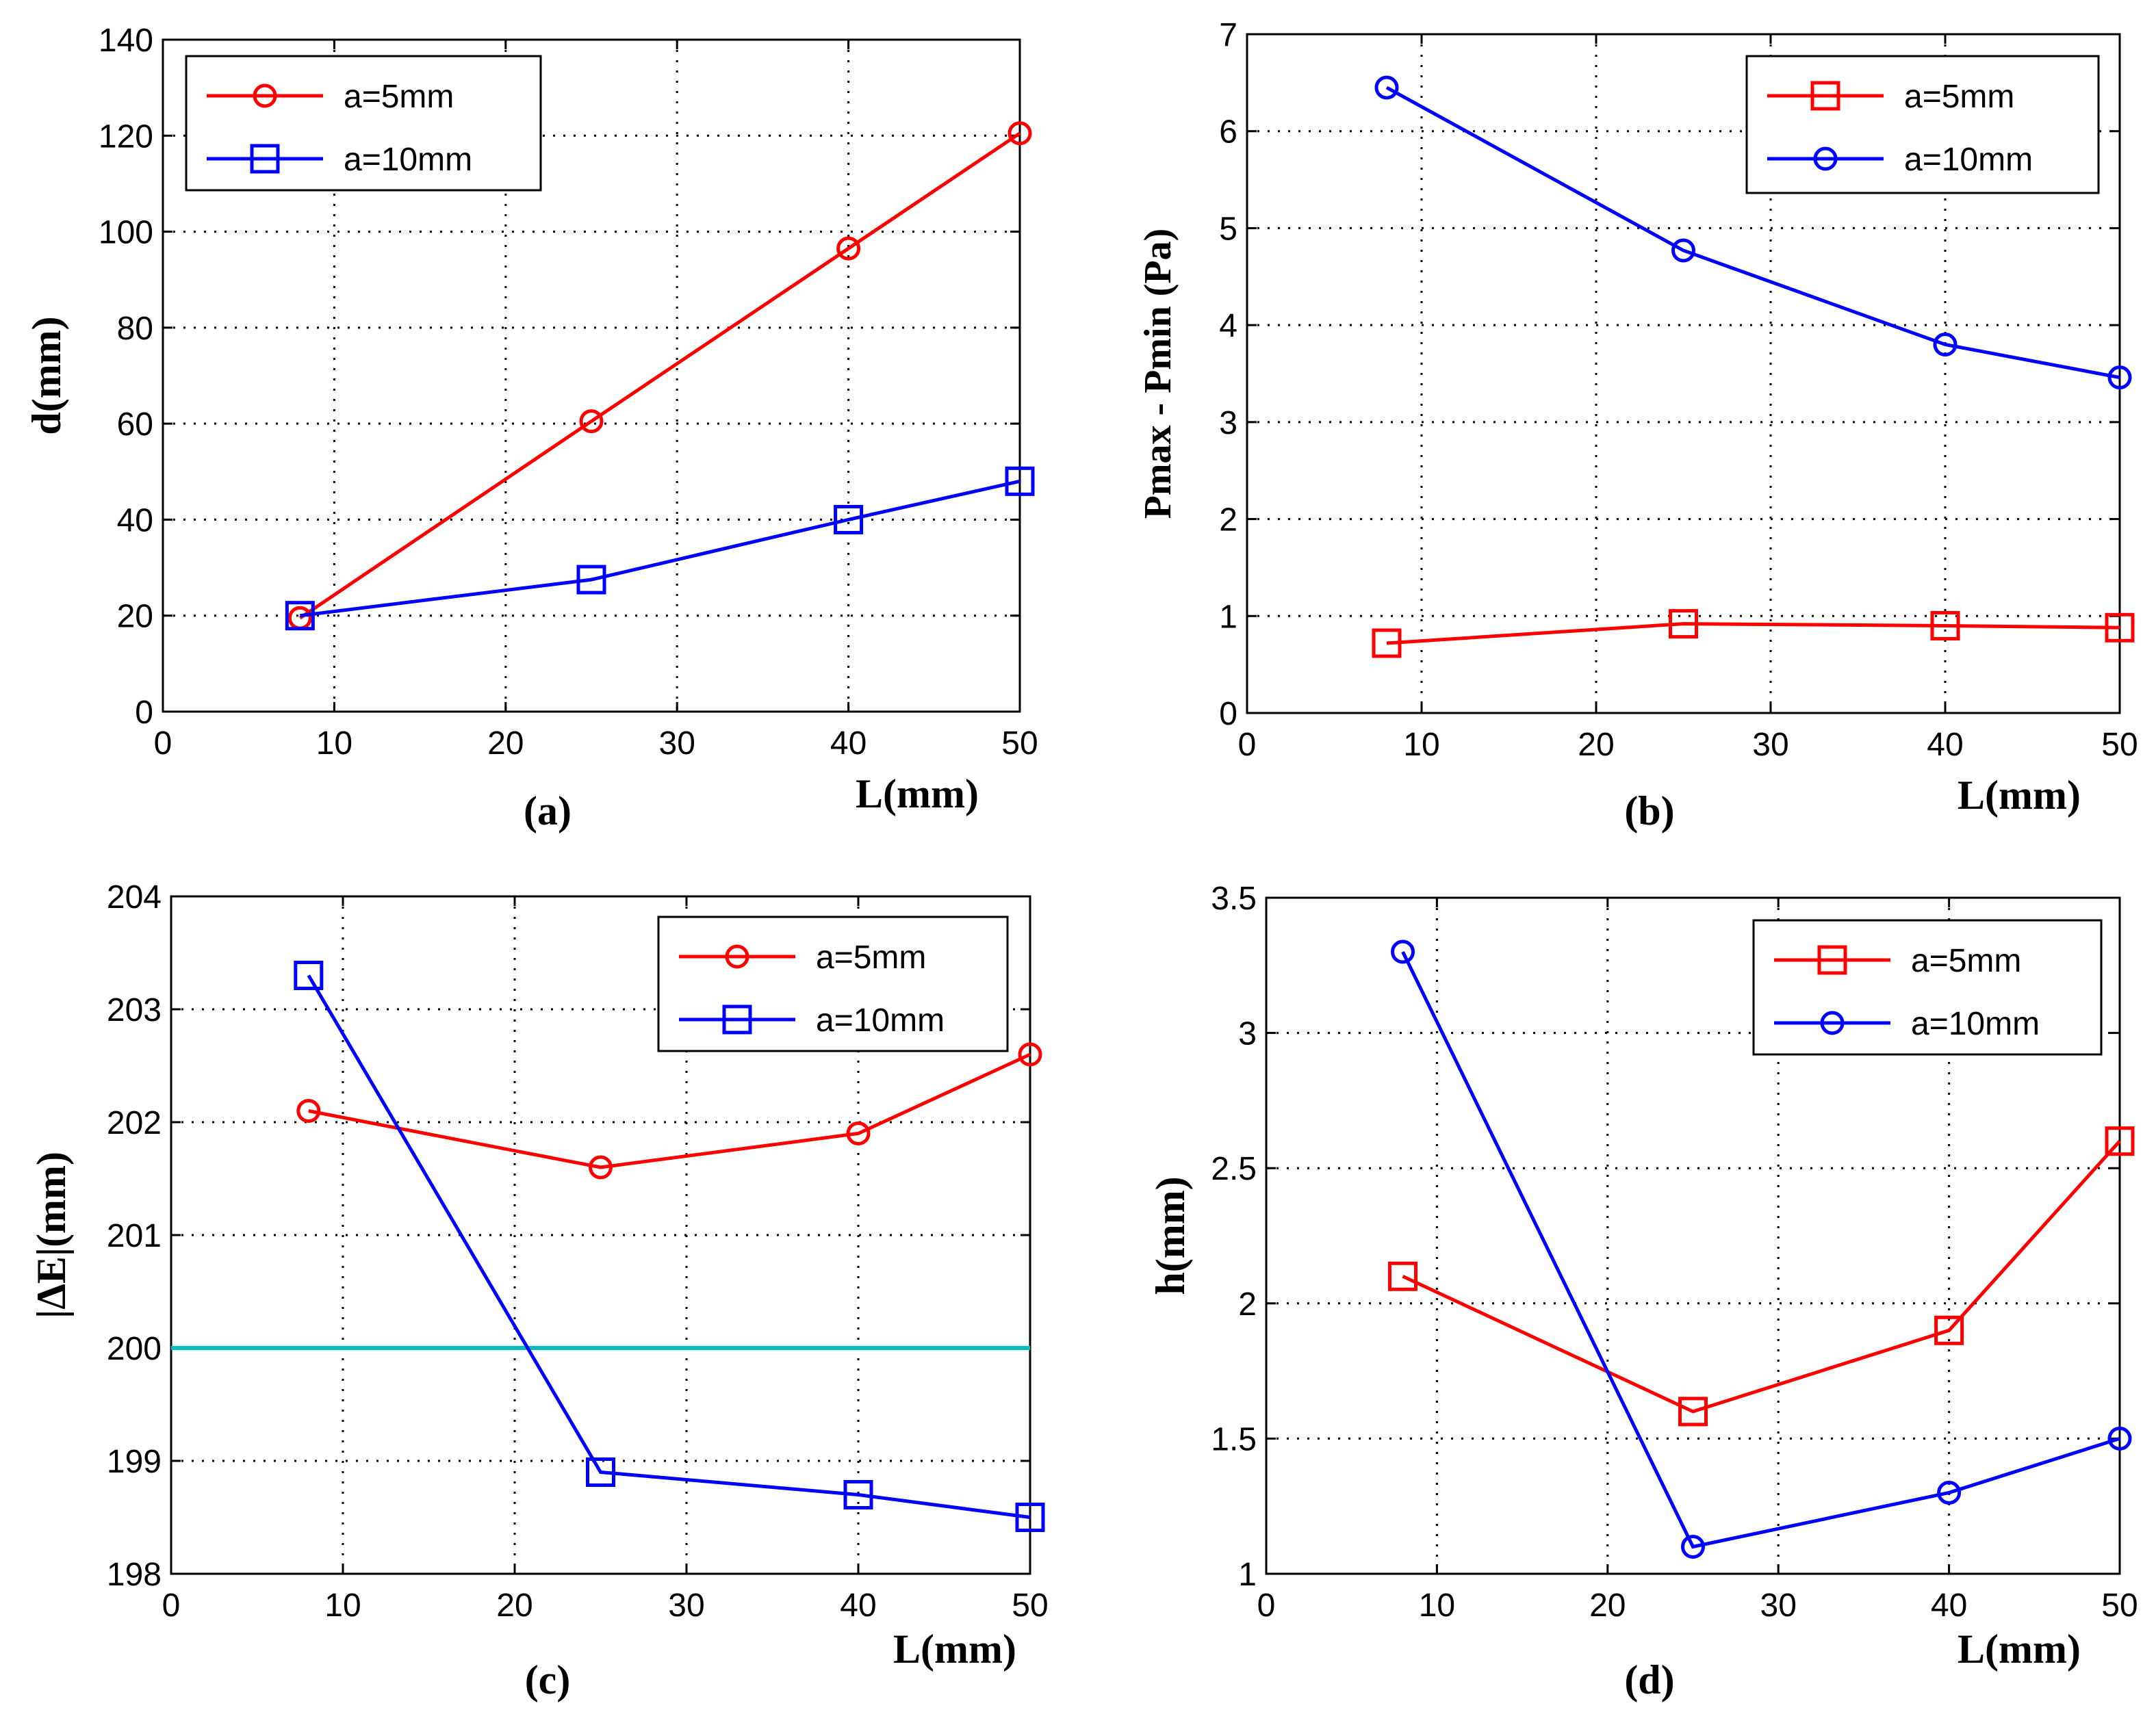 The image size is (2156, 1712). I want to click on y-tick-label: 203, so click(134, 1010).